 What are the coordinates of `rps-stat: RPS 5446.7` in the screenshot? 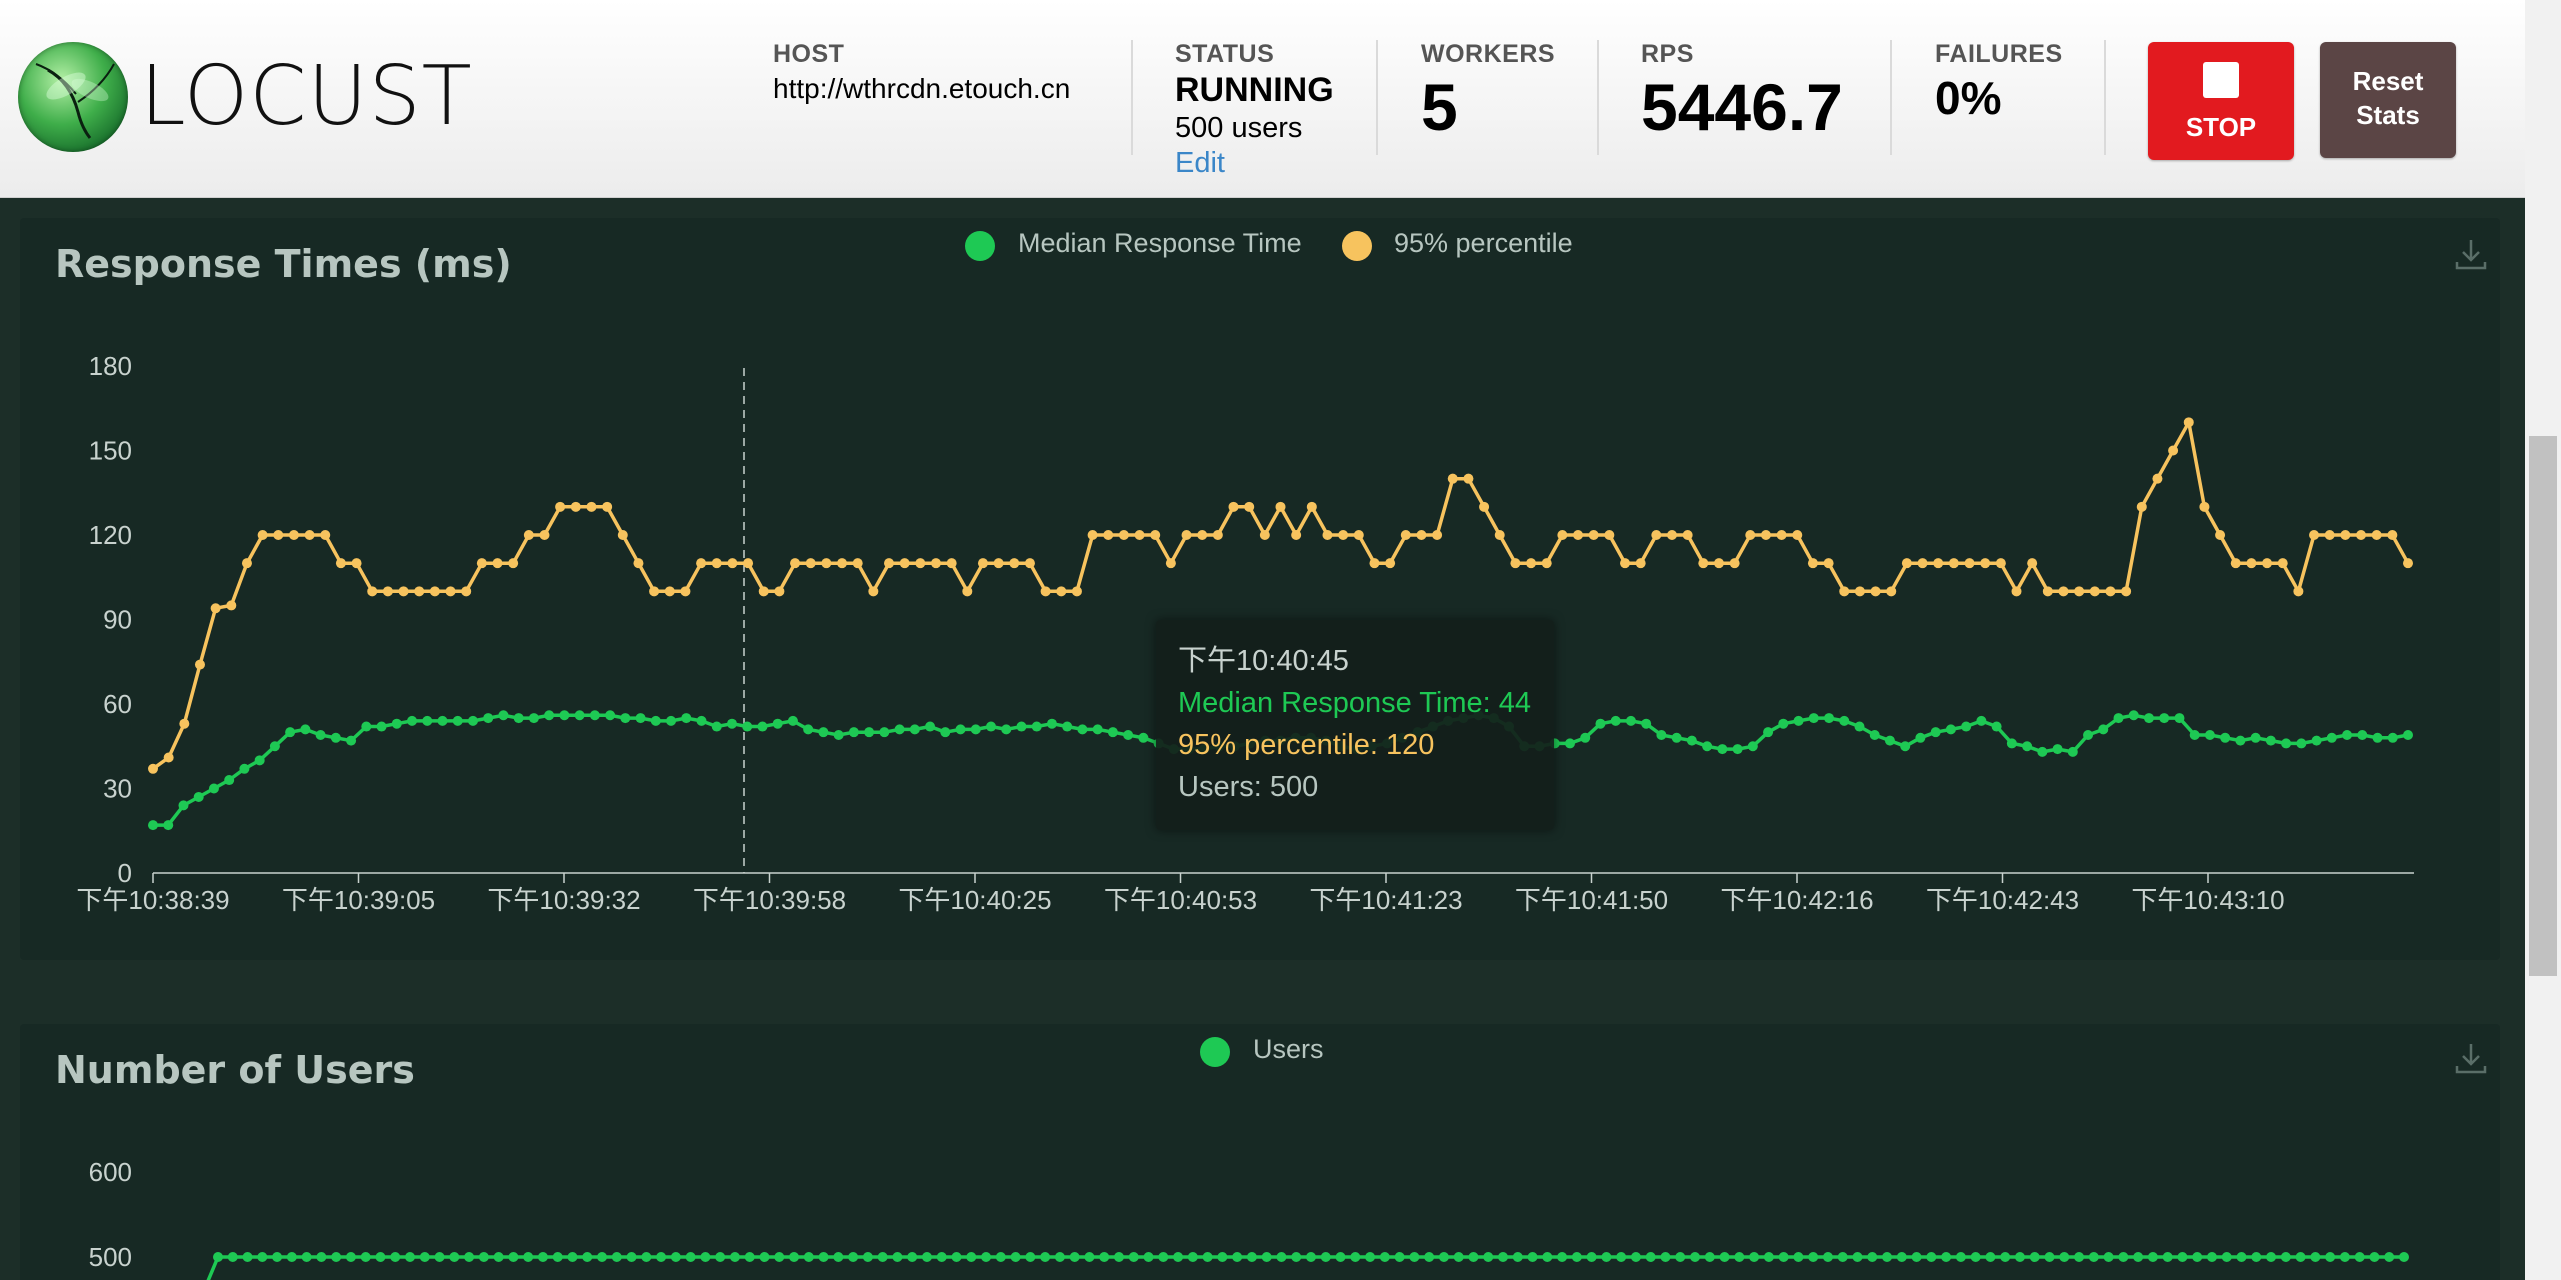 It's located at (1742, 92).